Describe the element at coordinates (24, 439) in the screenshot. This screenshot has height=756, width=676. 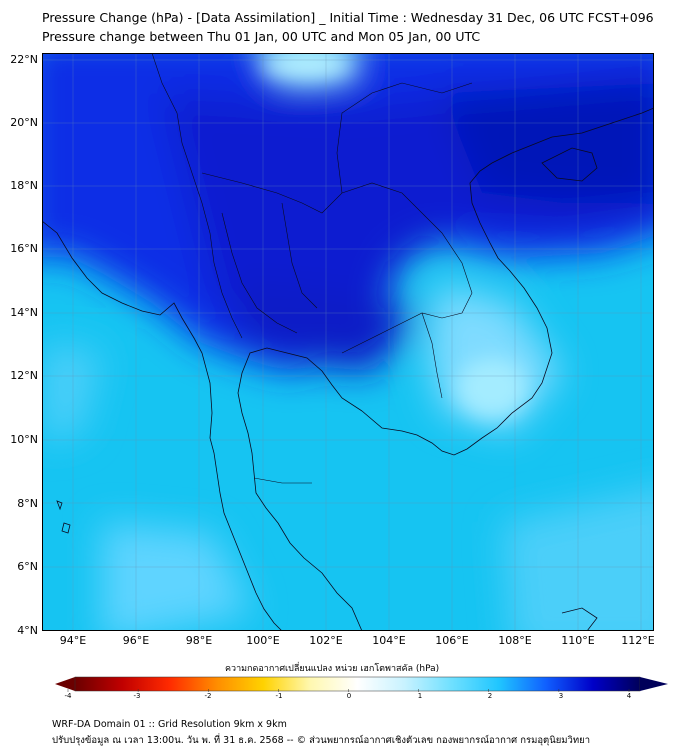
I see `lat-label-10n: 10°N` at that location.